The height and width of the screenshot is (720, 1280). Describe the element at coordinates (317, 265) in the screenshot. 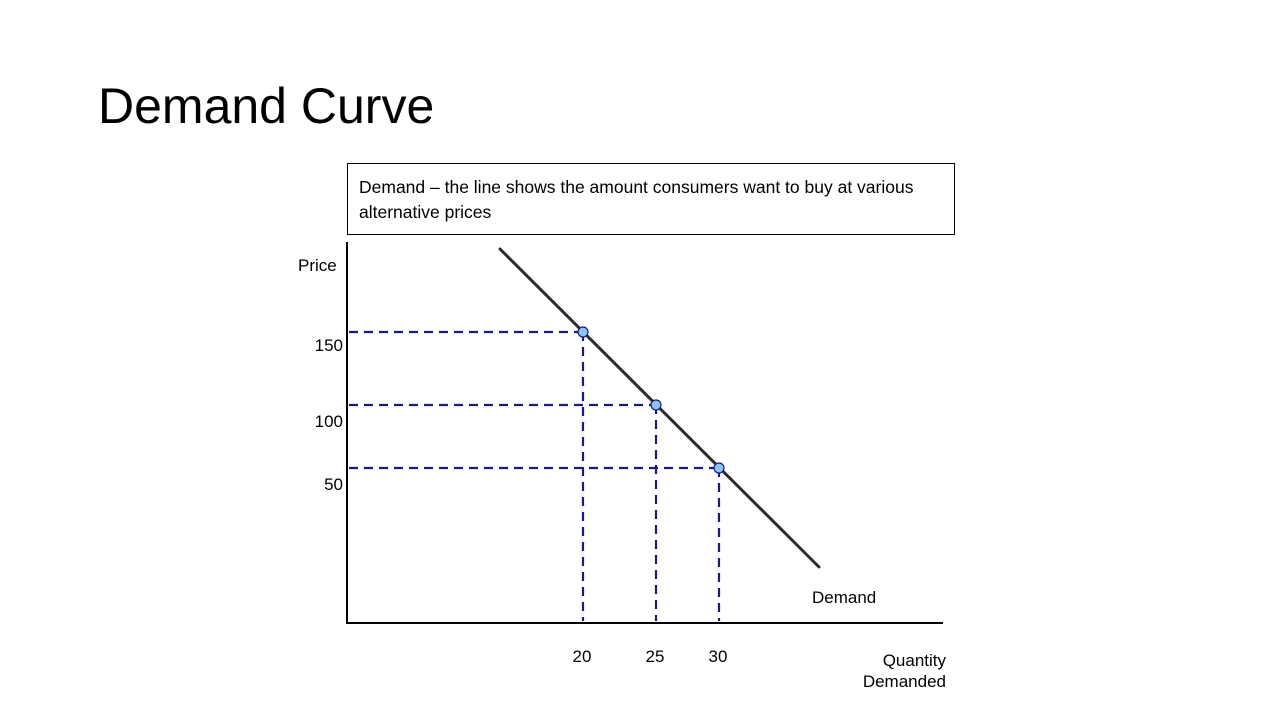

I see `y-axis-label: Price` at that location.